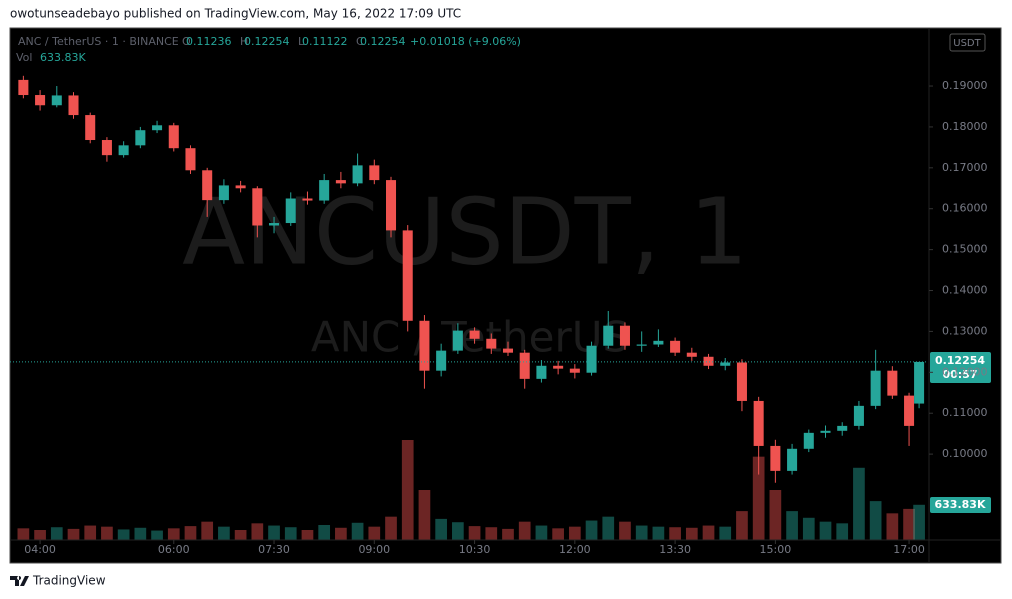  I want to click on ohlc-change: +0.01018 (+9.06%), so click(465, 41).